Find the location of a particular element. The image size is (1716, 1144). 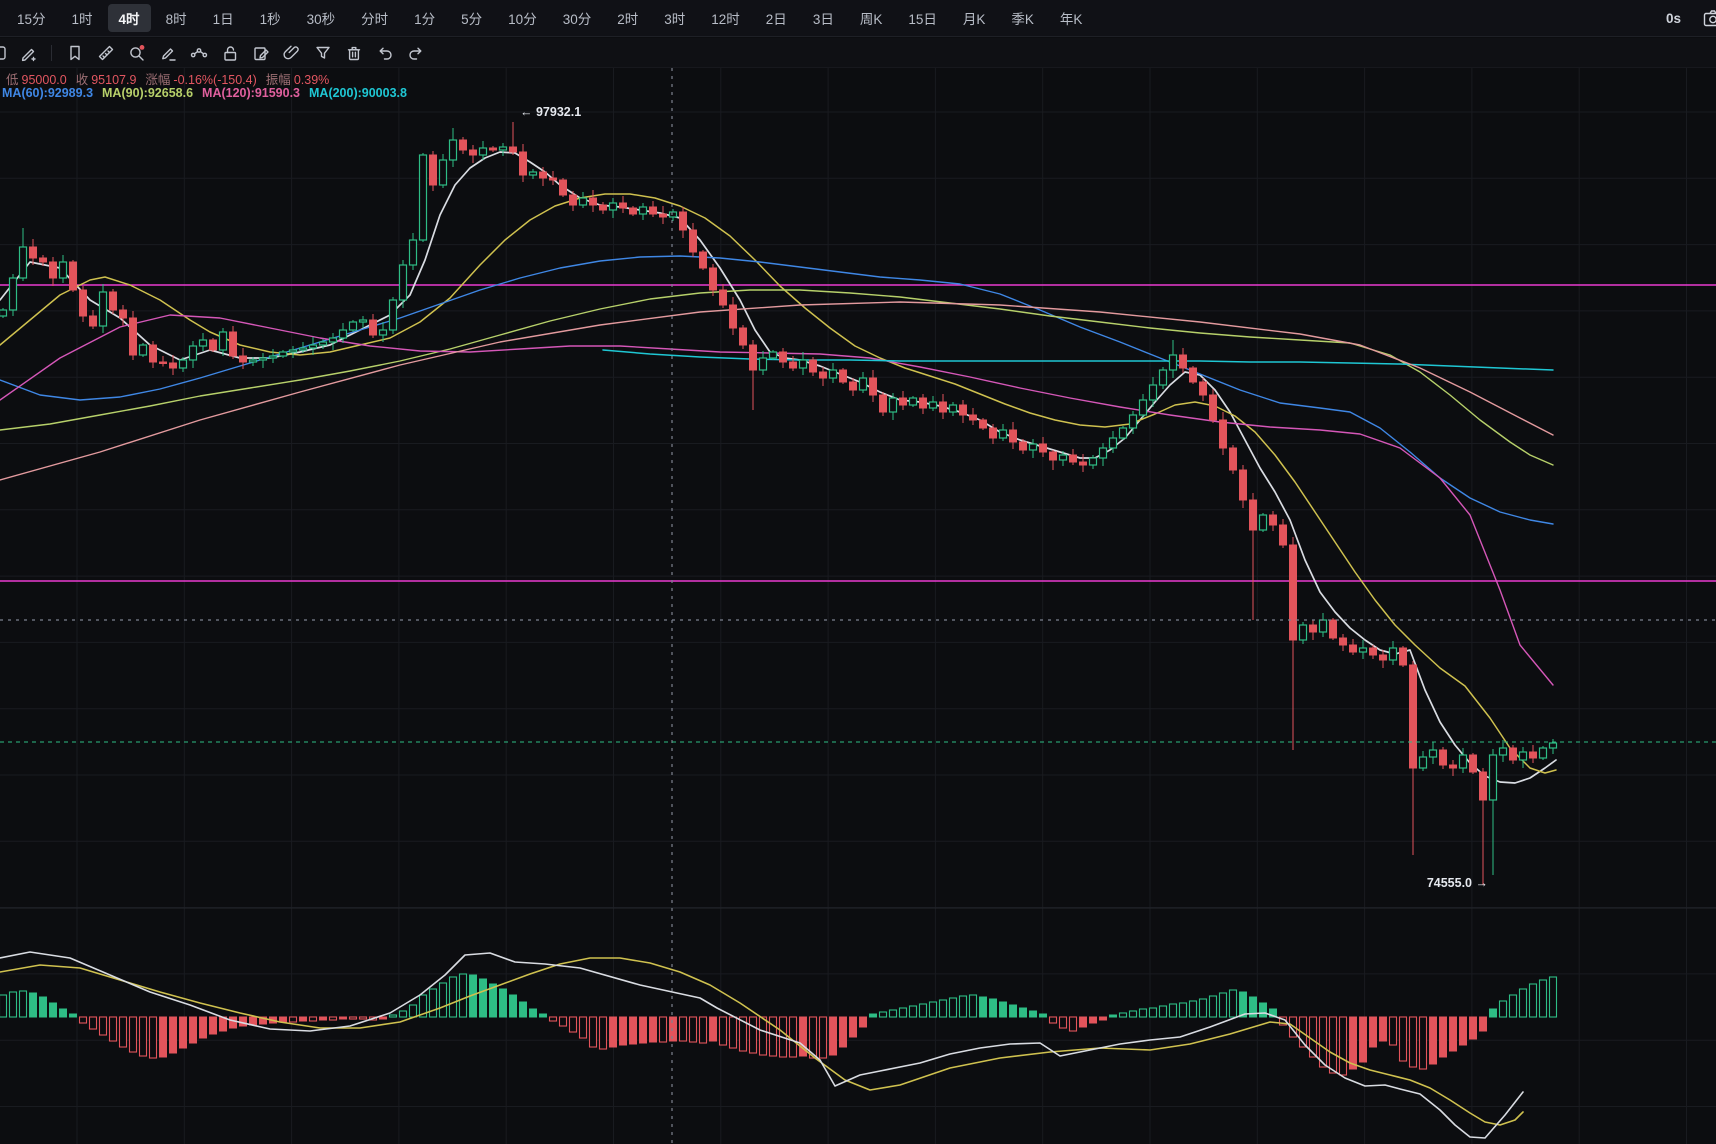

ma-legend-item: MA(90):92658.6 is located at coordinates (148, 93).